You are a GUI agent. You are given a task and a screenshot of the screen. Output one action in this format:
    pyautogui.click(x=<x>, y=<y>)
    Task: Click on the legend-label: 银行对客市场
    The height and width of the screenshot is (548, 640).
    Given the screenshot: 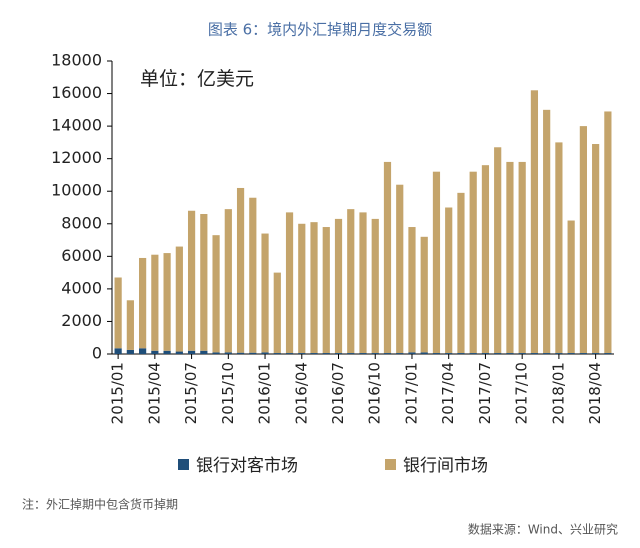 What is the action you would take?
    pyautogui.click(x=247, y=466)
    